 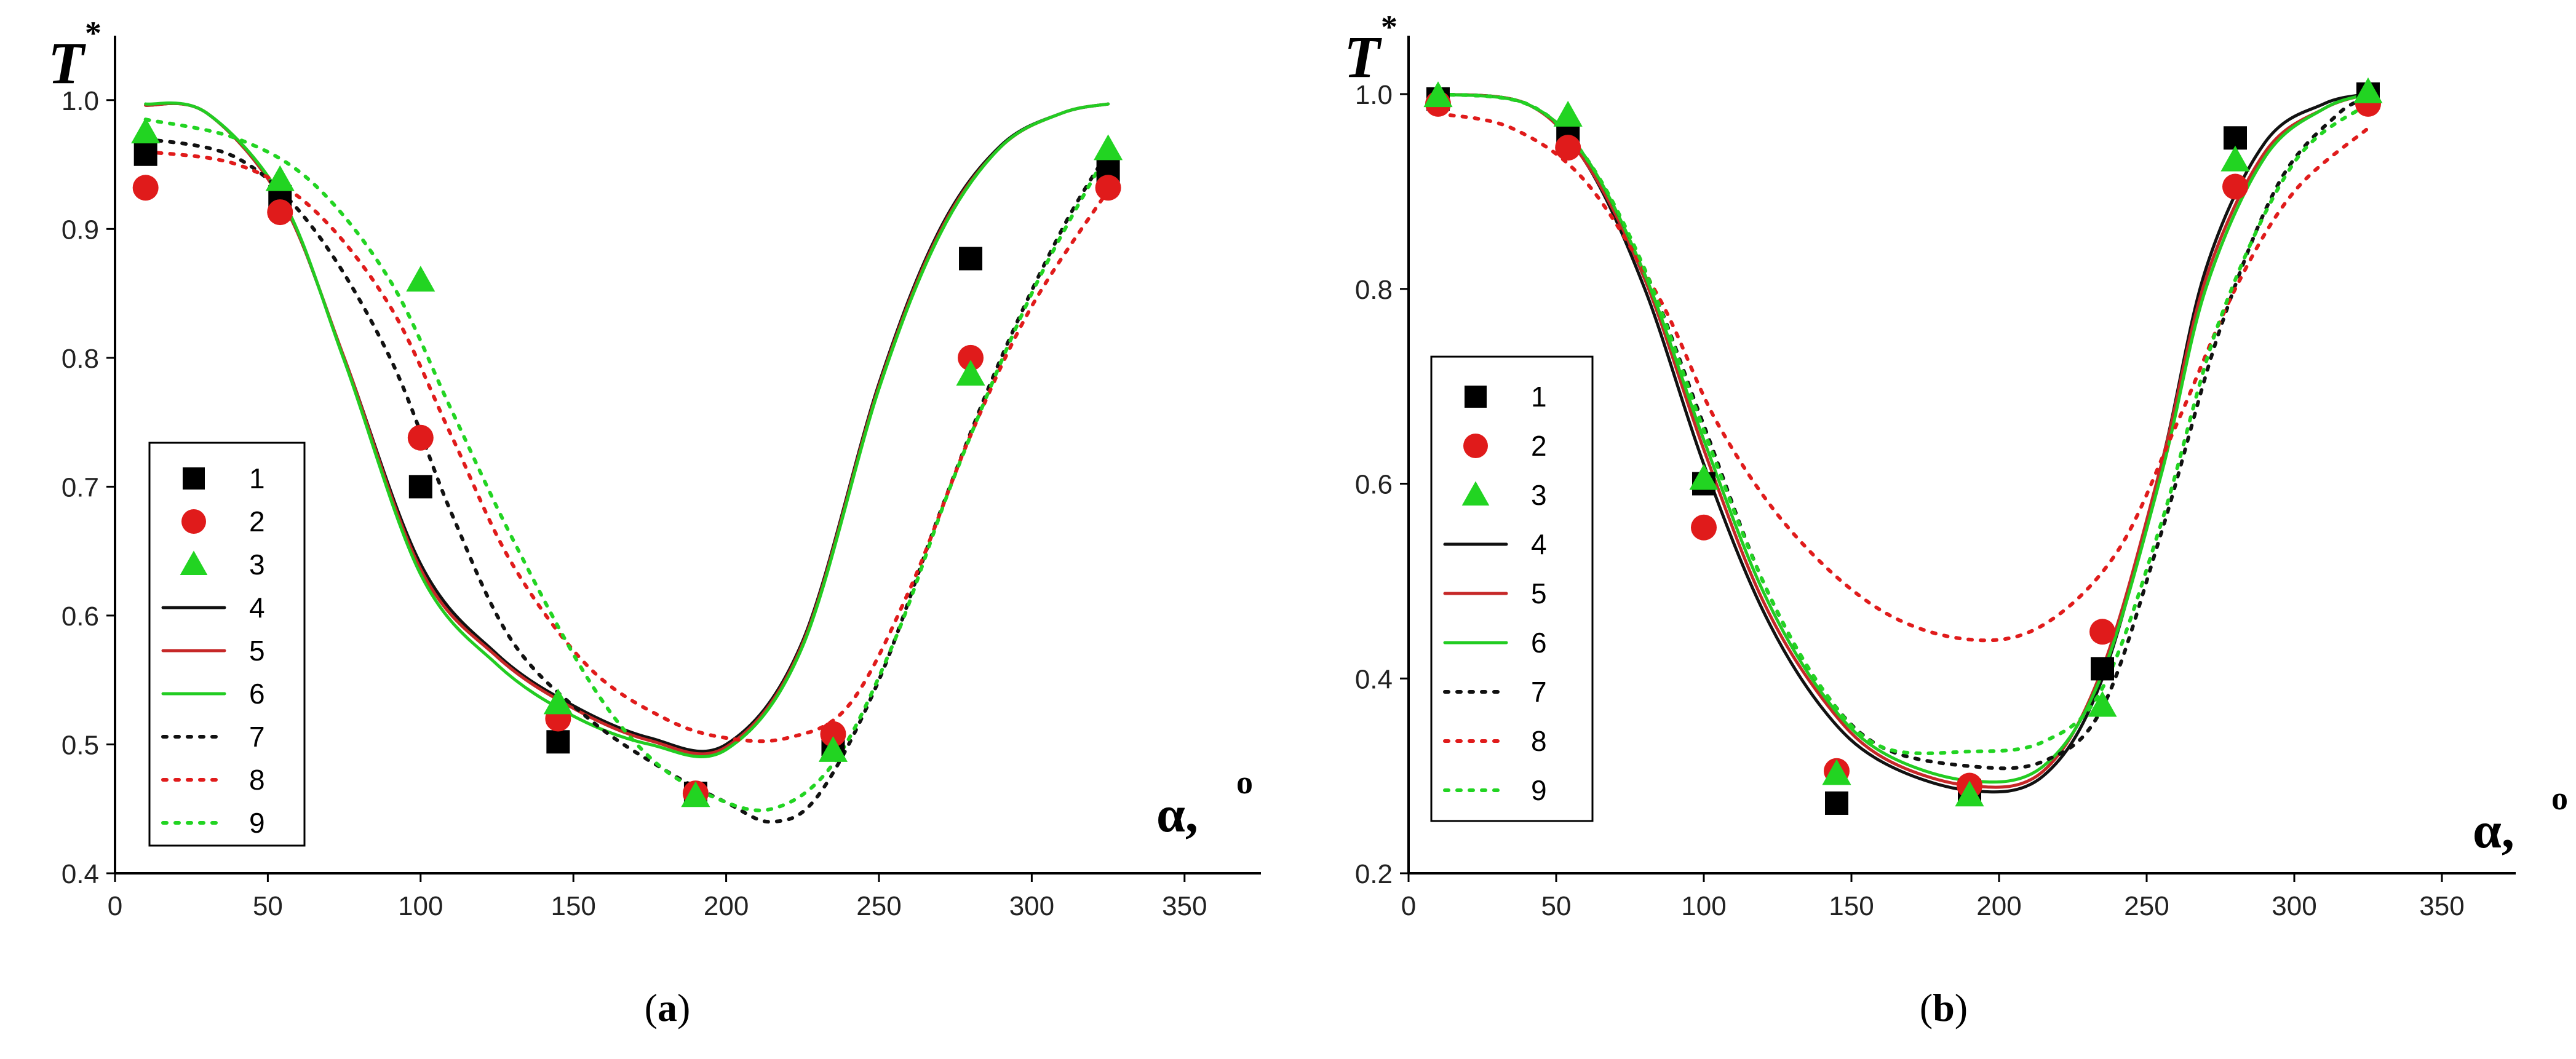 I want to click on panel-a-x-tick-label: 150, so click(x=573, y=906).